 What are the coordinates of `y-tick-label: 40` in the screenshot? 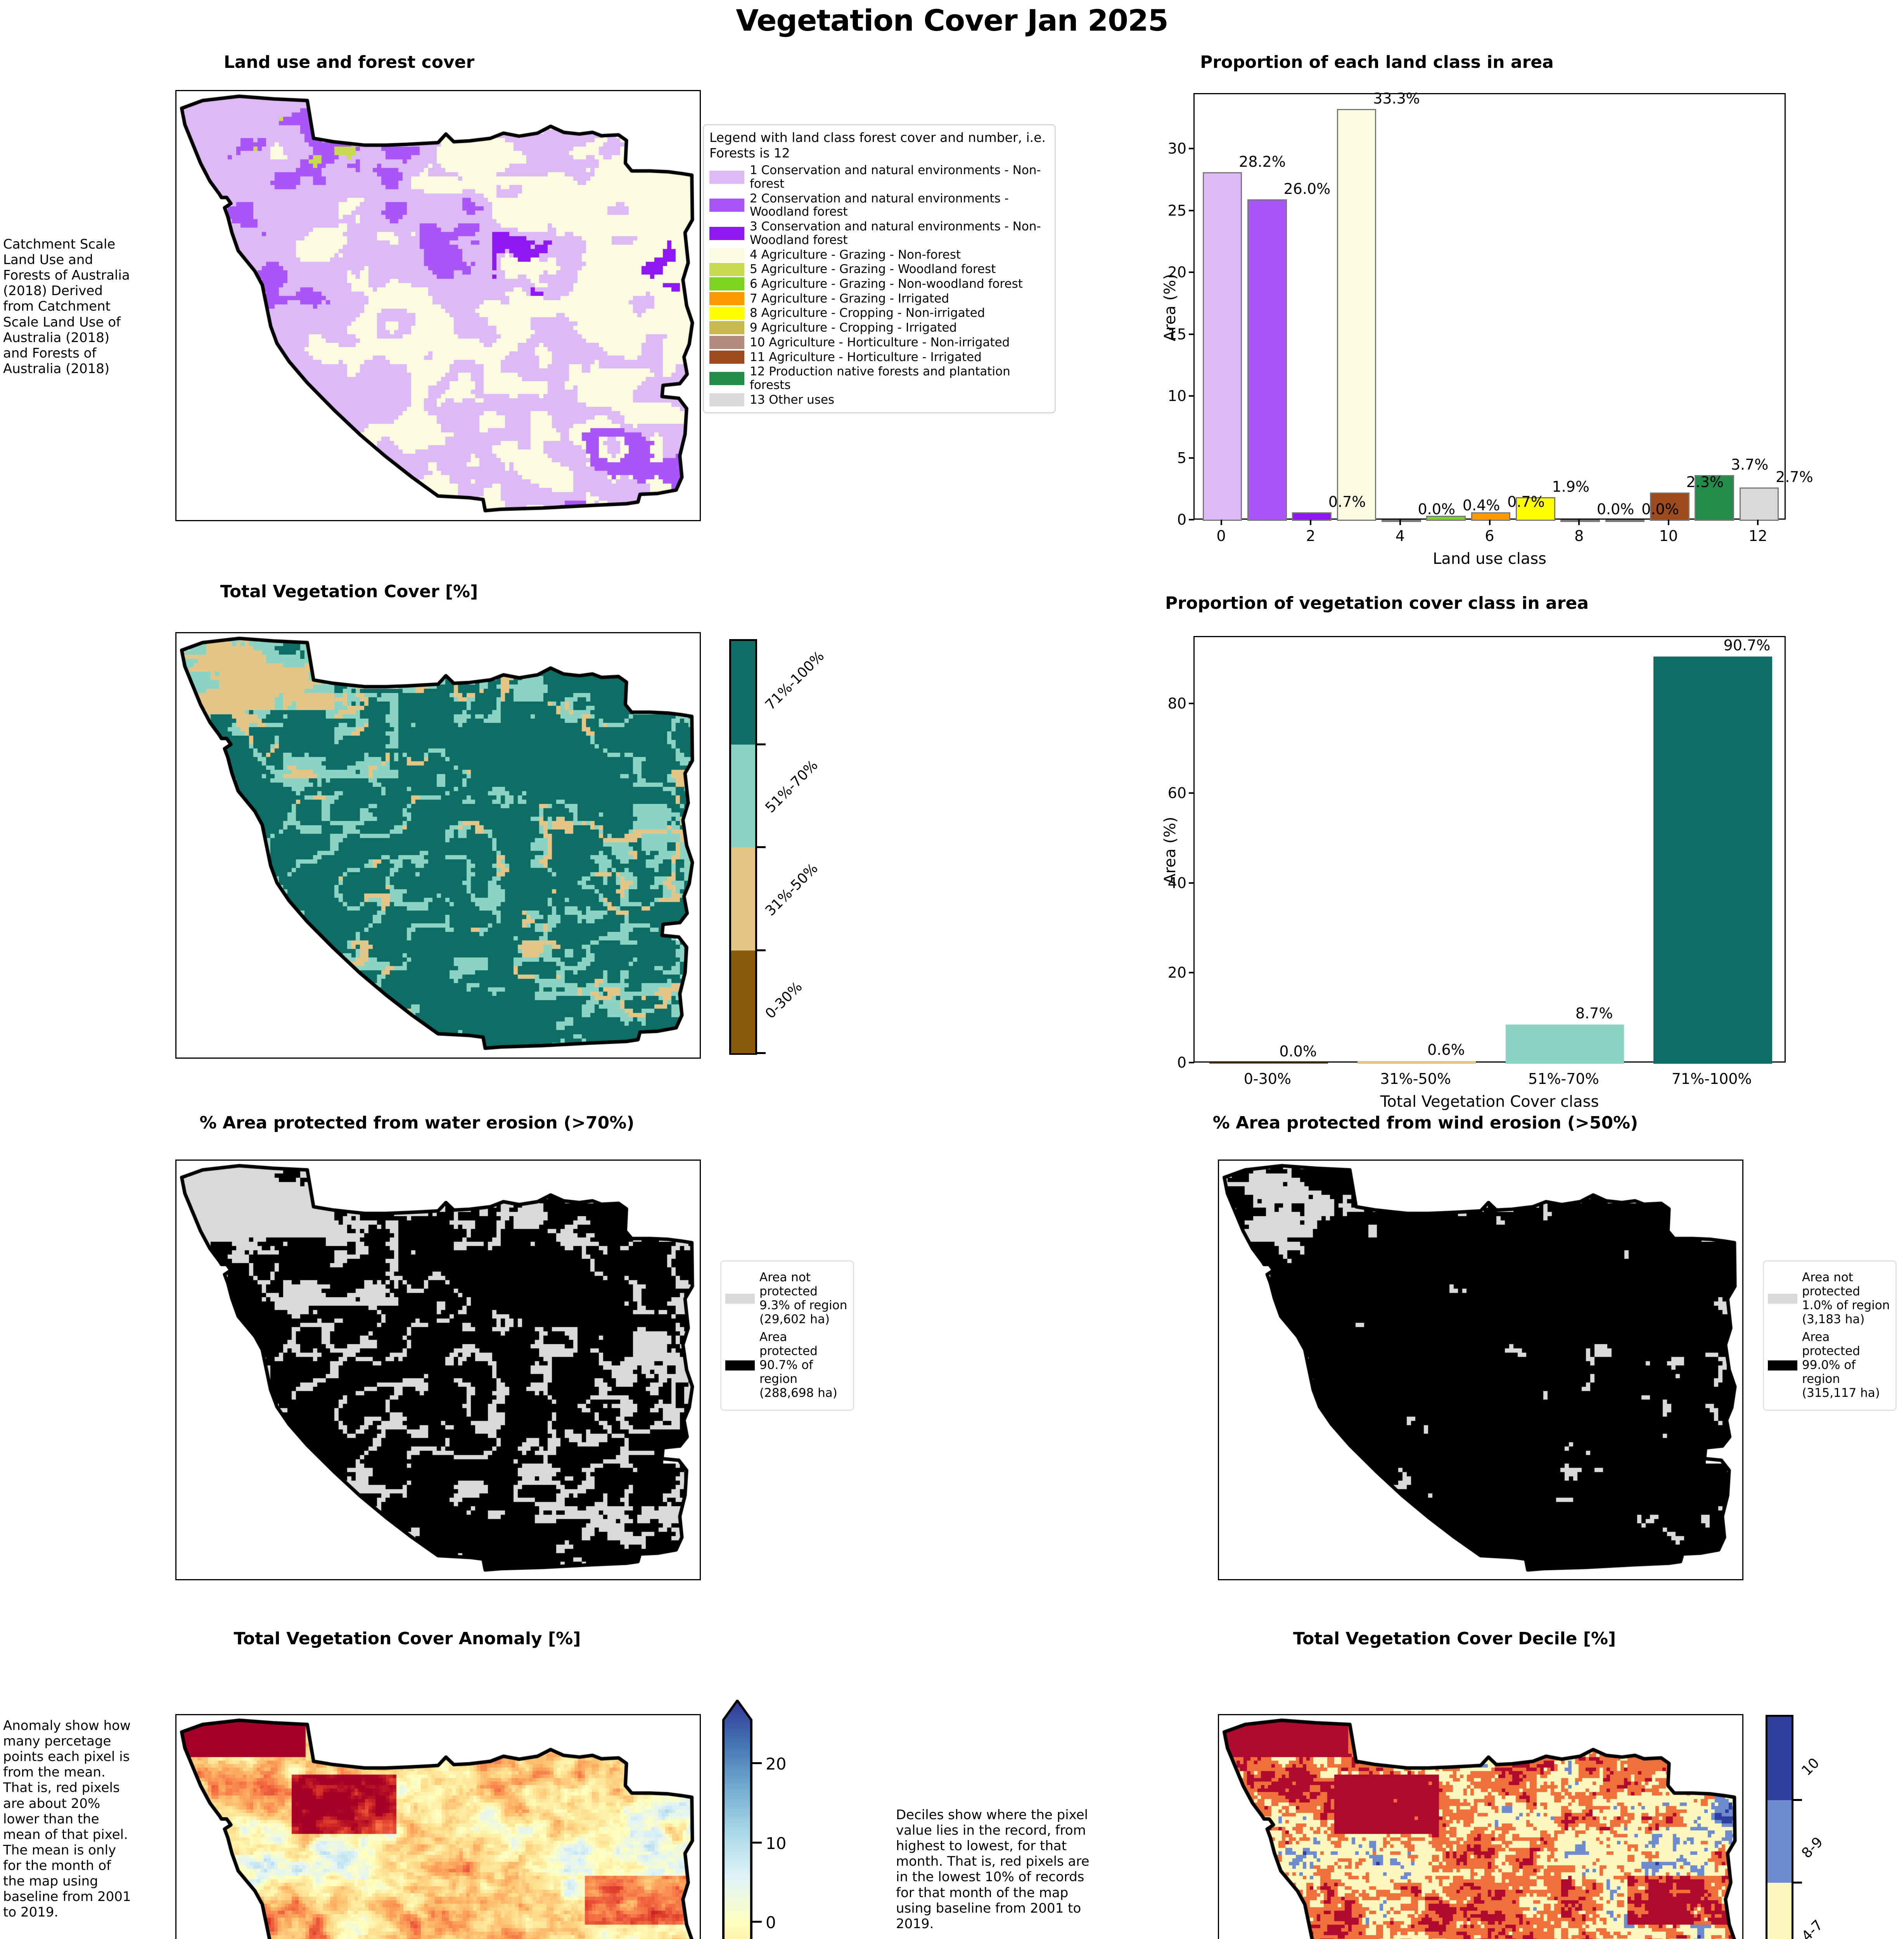 It's located at (1176, 883).